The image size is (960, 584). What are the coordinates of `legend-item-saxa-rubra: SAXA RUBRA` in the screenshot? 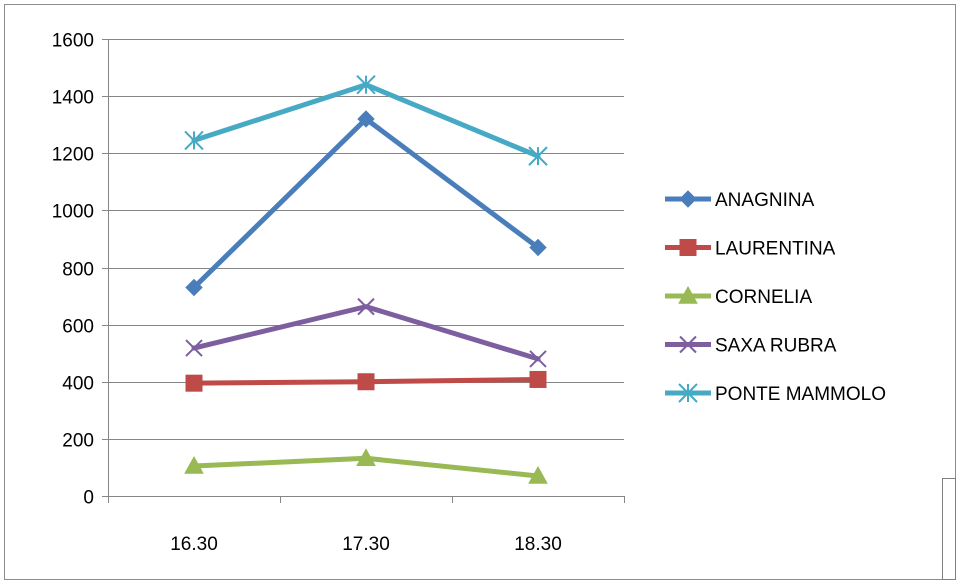 It's located at (751, 346).